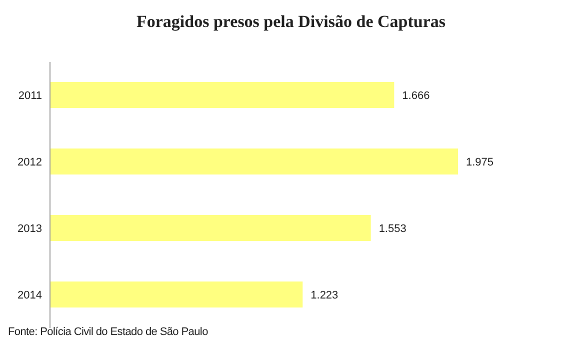 This screenshot has width=582, height=349. Describe the element at coordinates (324, 295) in the screenshot. I see `data-label: 1.223` at that location.